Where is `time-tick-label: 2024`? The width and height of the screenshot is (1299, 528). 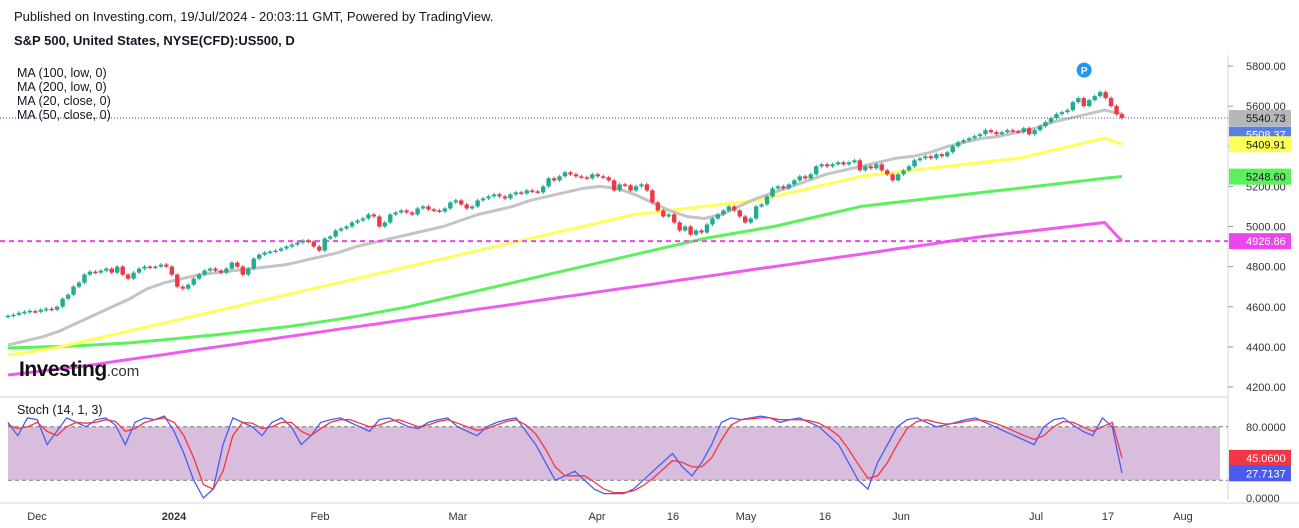
time-tick-label: 2024 is located at coordinates (174, 517).